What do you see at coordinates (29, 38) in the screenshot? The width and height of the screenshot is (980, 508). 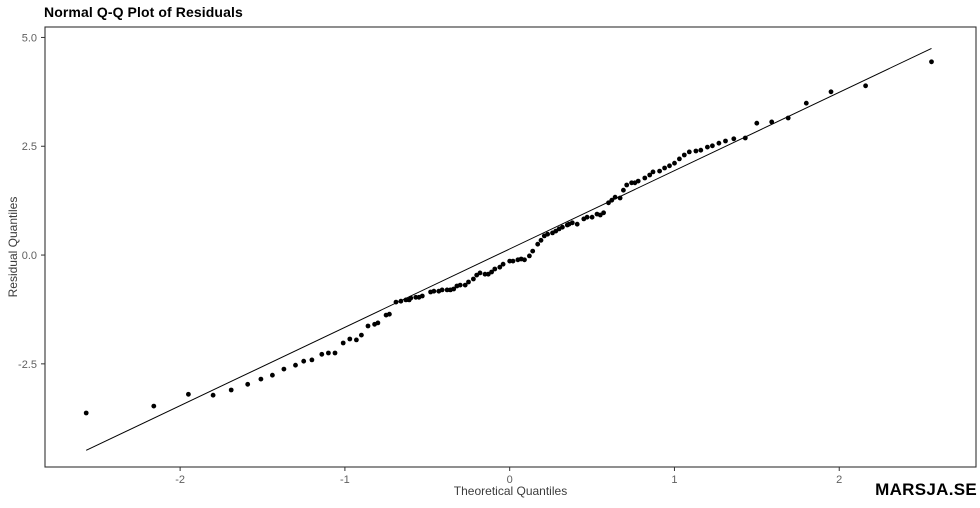 I see `y-tick-label: 5.0` at bounding box center [29, 38].